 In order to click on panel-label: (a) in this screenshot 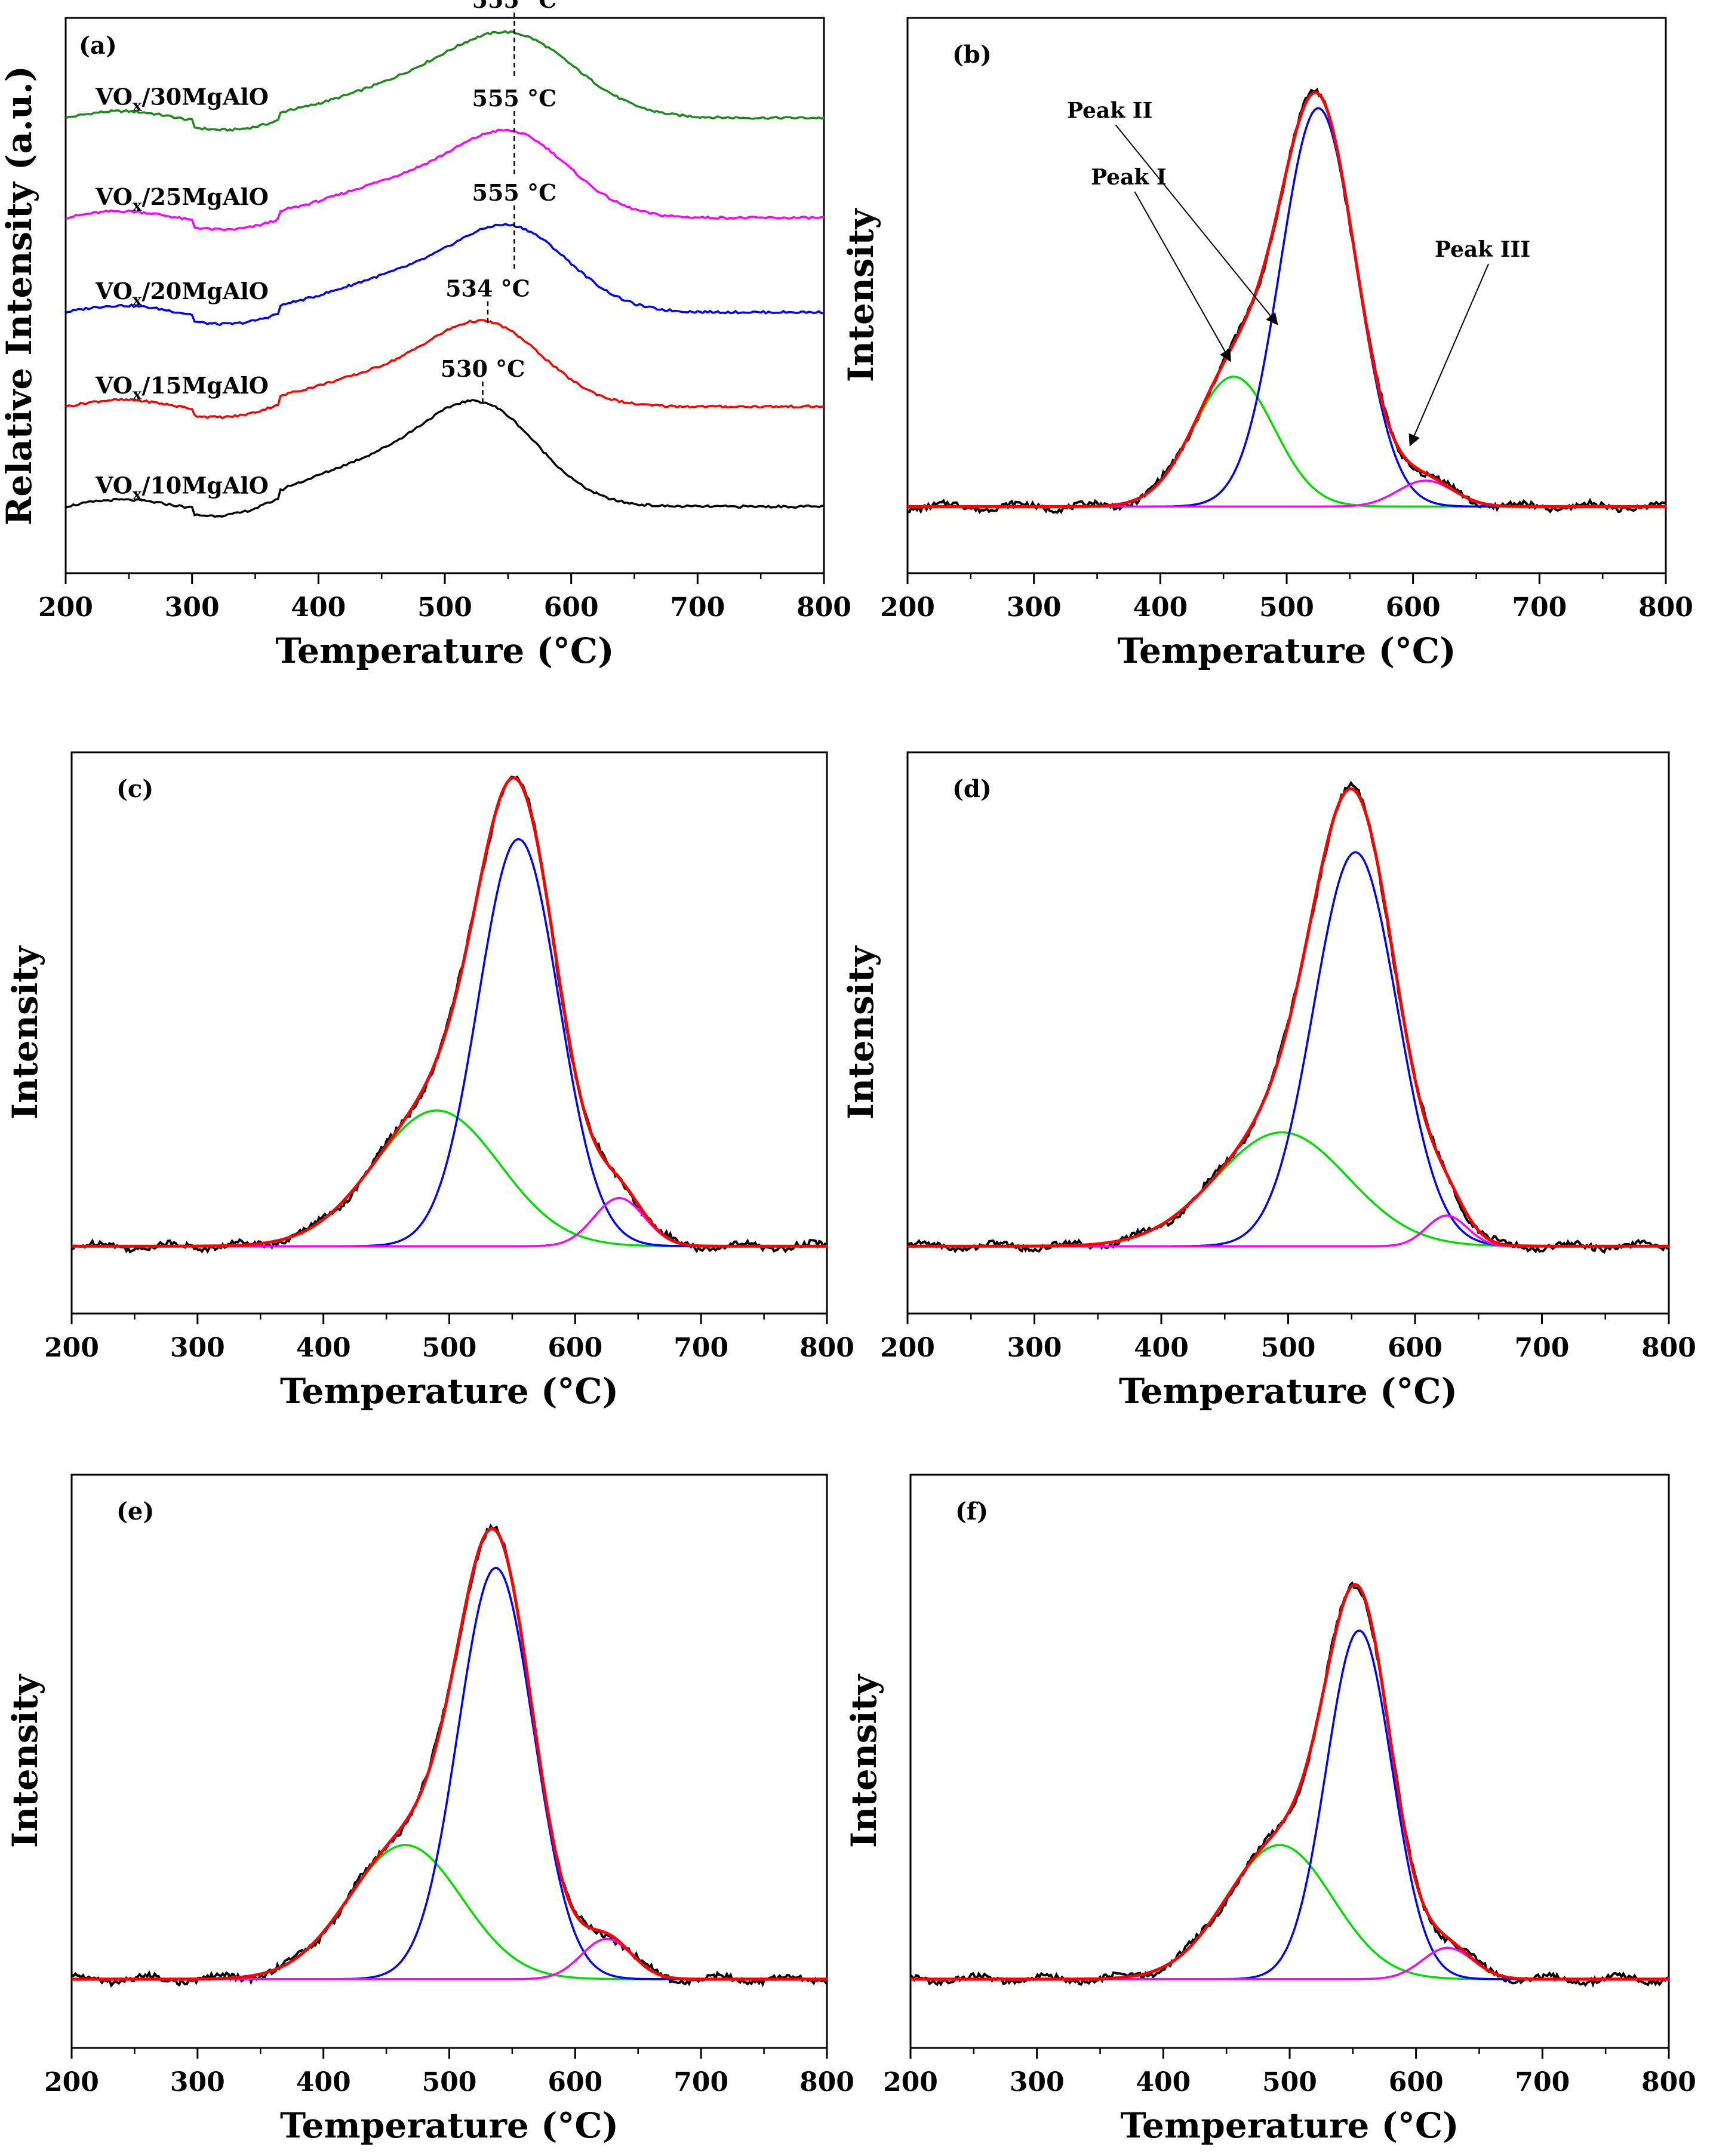, I will do `click(98, 46)`.